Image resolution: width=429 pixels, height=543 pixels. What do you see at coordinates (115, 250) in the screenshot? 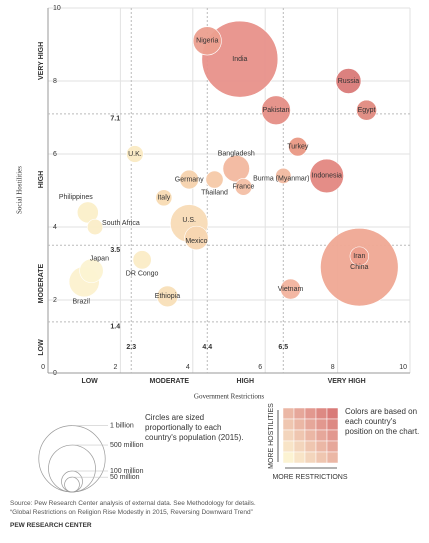
I see `threshold-label: 3.5` at bounding box center [115, 250].